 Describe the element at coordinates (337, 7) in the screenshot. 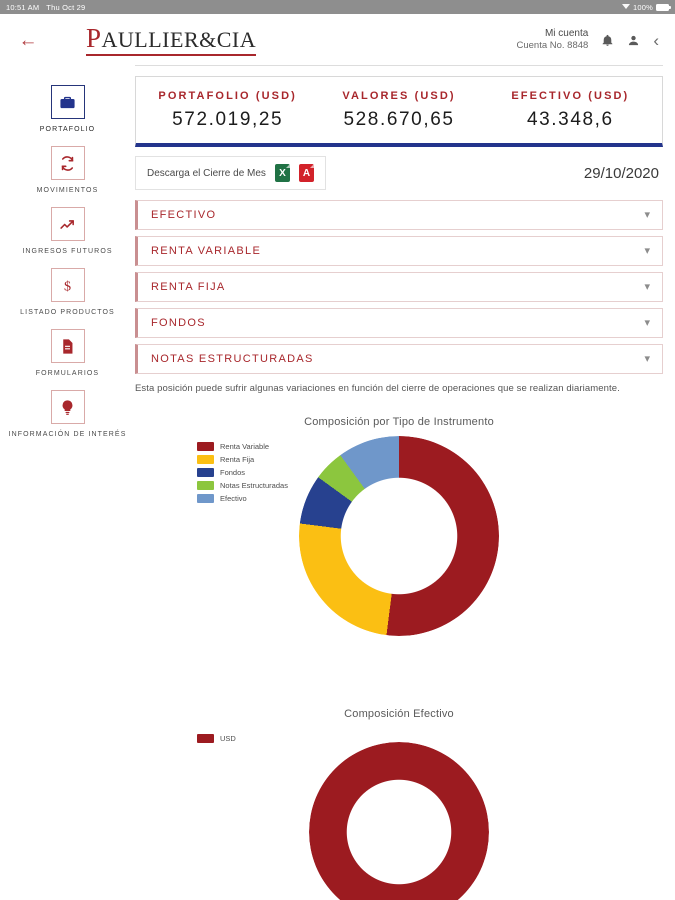

I see `status-bar: 10:51 AM Thu Oct 29 100%` at that location.